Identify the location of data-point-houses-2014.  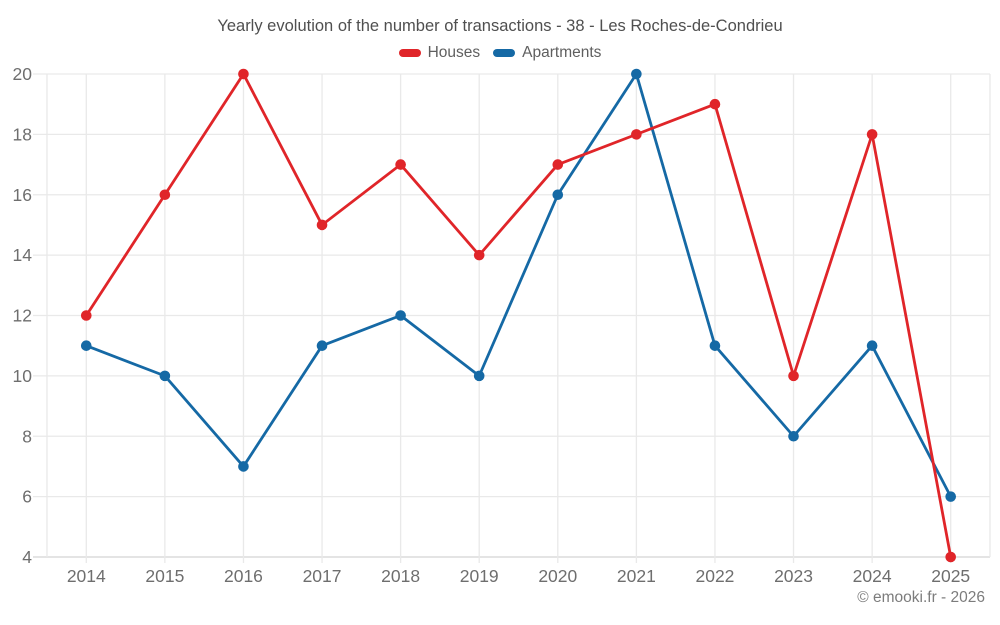
(86, 315).